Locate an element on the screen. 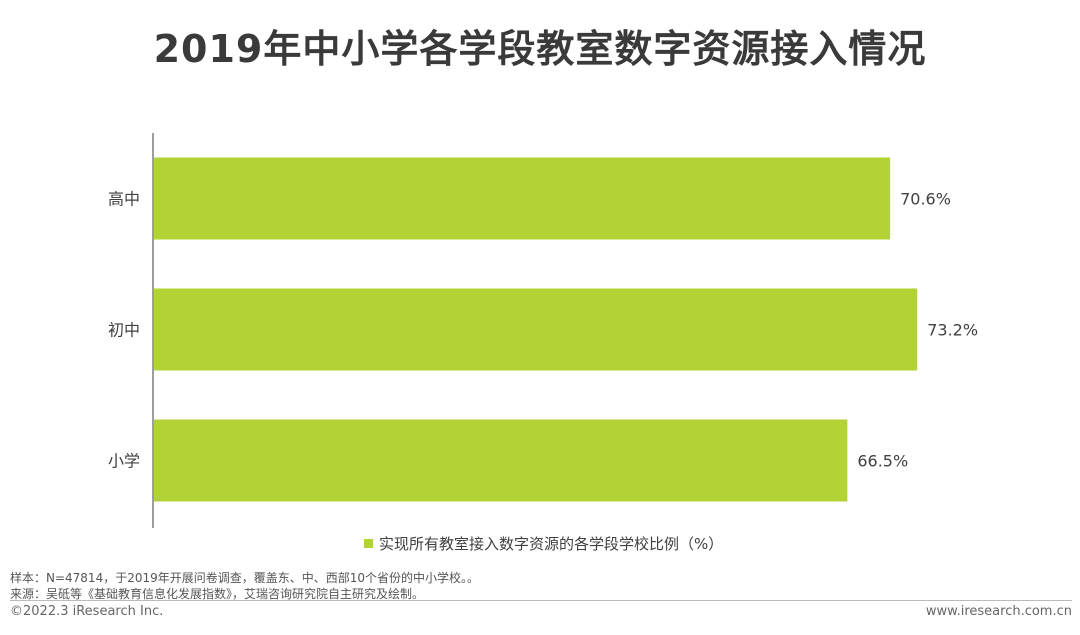 The width and height of the screenshot is (1080, 635). source-note: 来源：吴砥等《基础教育信息化发展指数》，艾瑞咨询研究院自主研究及绘制。 is located at coordinates (217, 594).